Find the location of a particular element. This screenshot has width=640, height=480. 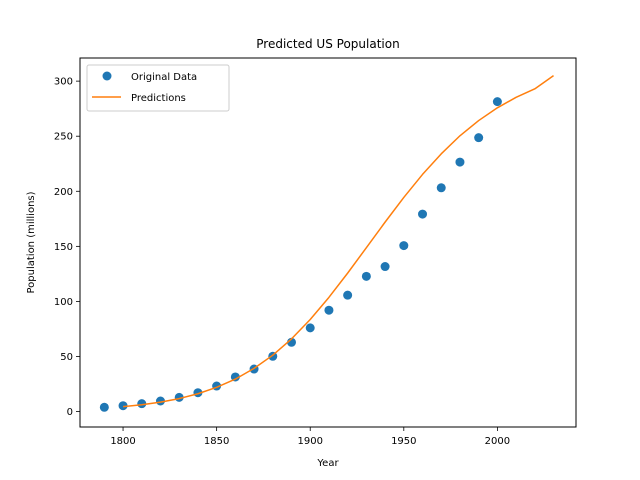

x-tick-label: 1800 is located at coordinates (122, 441).